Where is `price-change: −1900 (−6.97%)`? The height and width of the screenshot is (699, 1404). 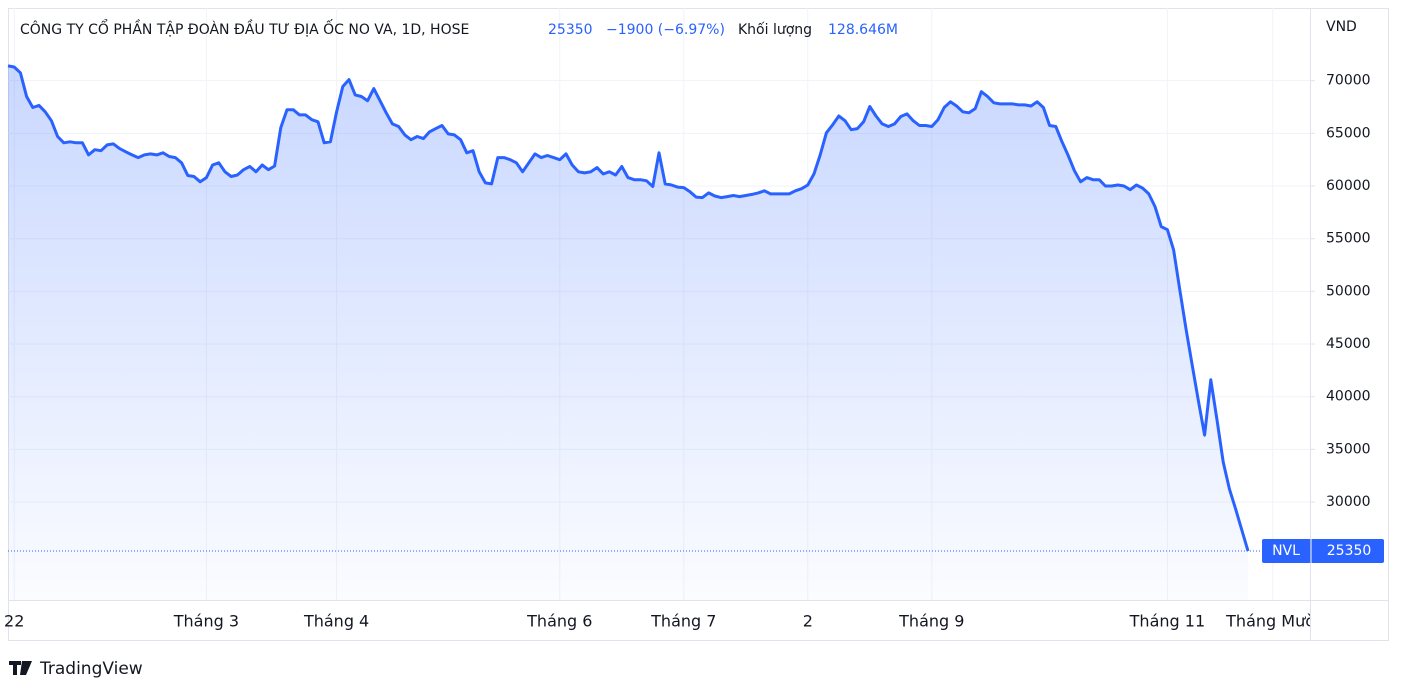 price-change: −1900 (−6.97%) is located at coordinates (665, 30).